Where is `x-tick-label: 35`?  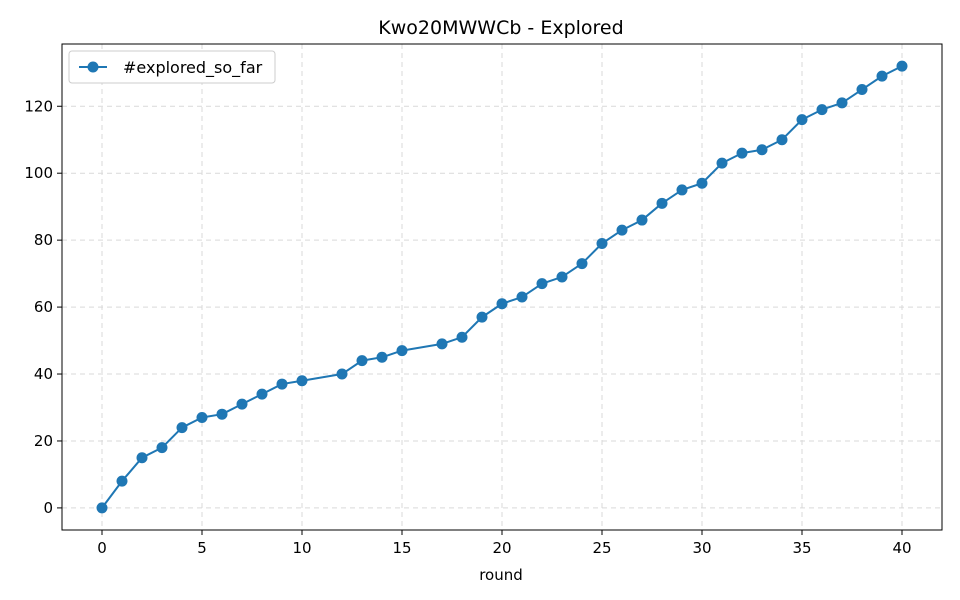
x-tick-label: 35 is located at coordinates (801, 548).